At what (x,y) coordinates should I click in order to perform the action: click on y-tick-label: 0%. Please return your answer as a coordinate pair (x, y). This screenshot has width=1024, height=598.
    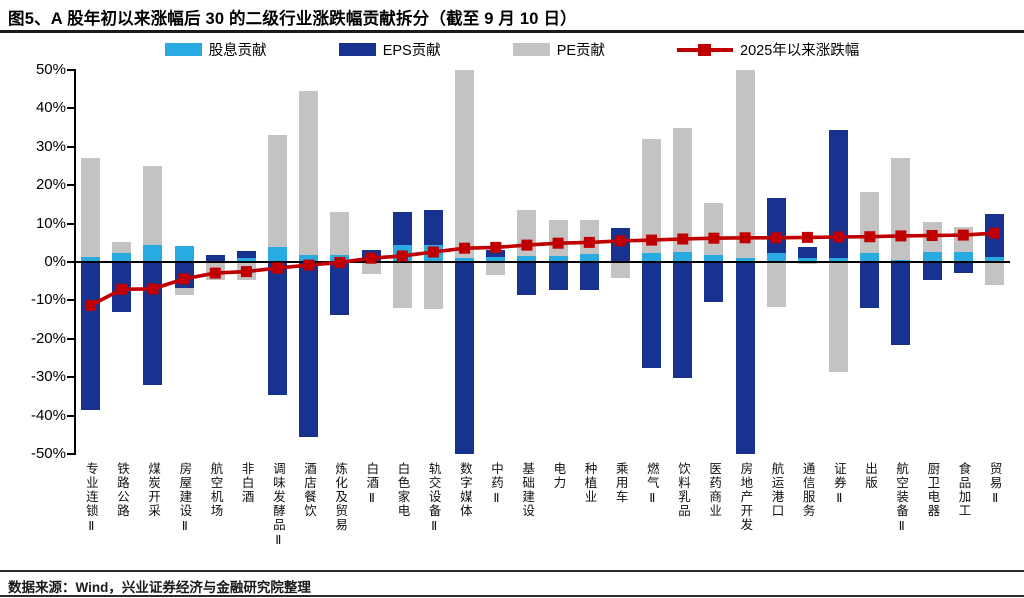
    Looking at the image, I should click on (55, 261).